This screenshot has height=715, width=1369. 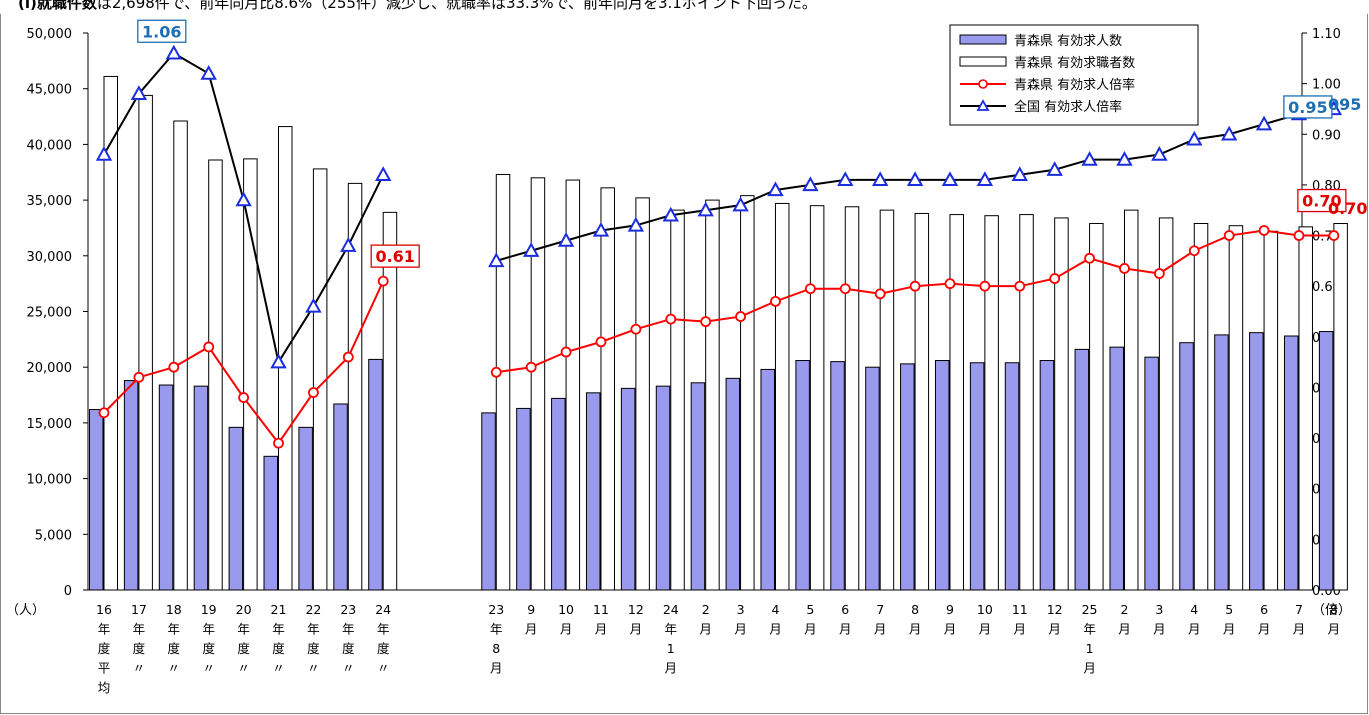 I want to click on annotation-label: 0.61, so click(x=394, y=256).